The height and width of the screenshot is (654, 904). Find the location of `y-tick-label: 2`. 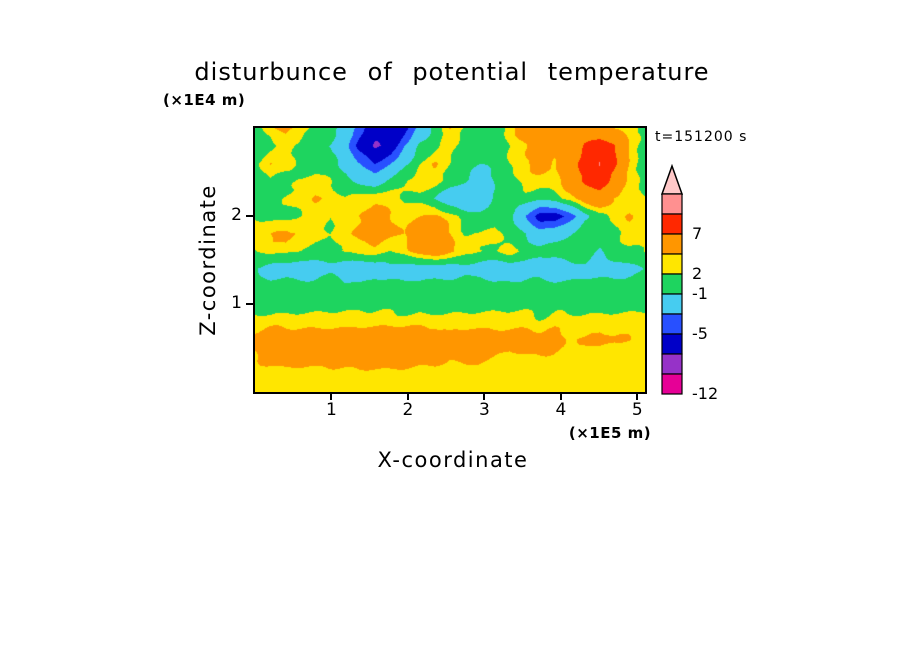

y-tick-label: 2 is located at coordinates (236, 215).